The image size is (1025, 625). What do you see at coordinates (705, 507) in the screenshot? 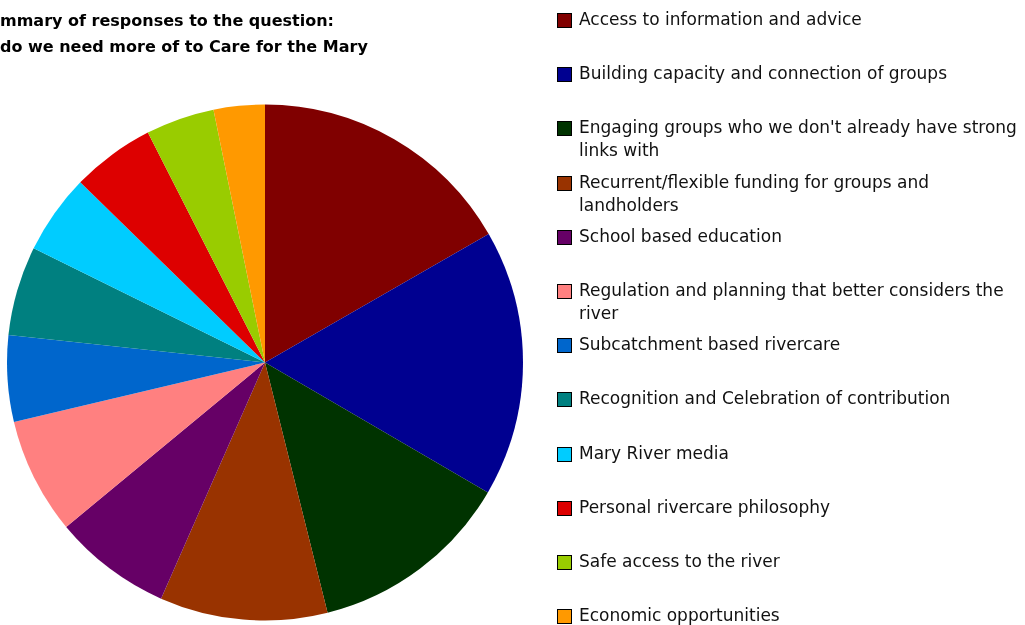
I see `legend-label: Personal rivercare philosophy` at bounding box center [705, 507].